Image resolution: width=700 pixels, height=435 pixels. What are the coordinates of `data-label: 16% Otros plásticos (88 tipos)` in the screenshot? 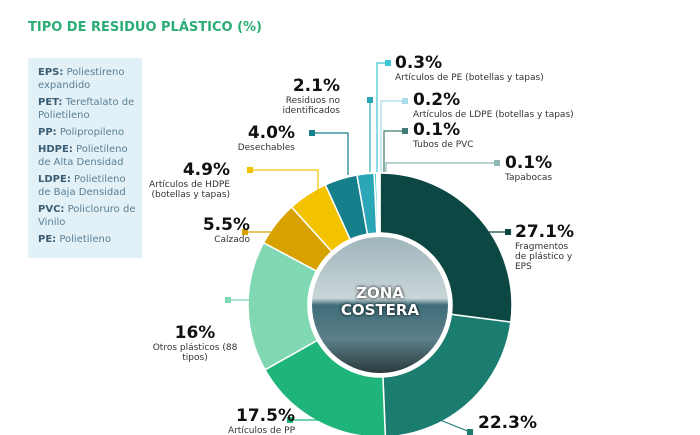 It's located at (195, 343).